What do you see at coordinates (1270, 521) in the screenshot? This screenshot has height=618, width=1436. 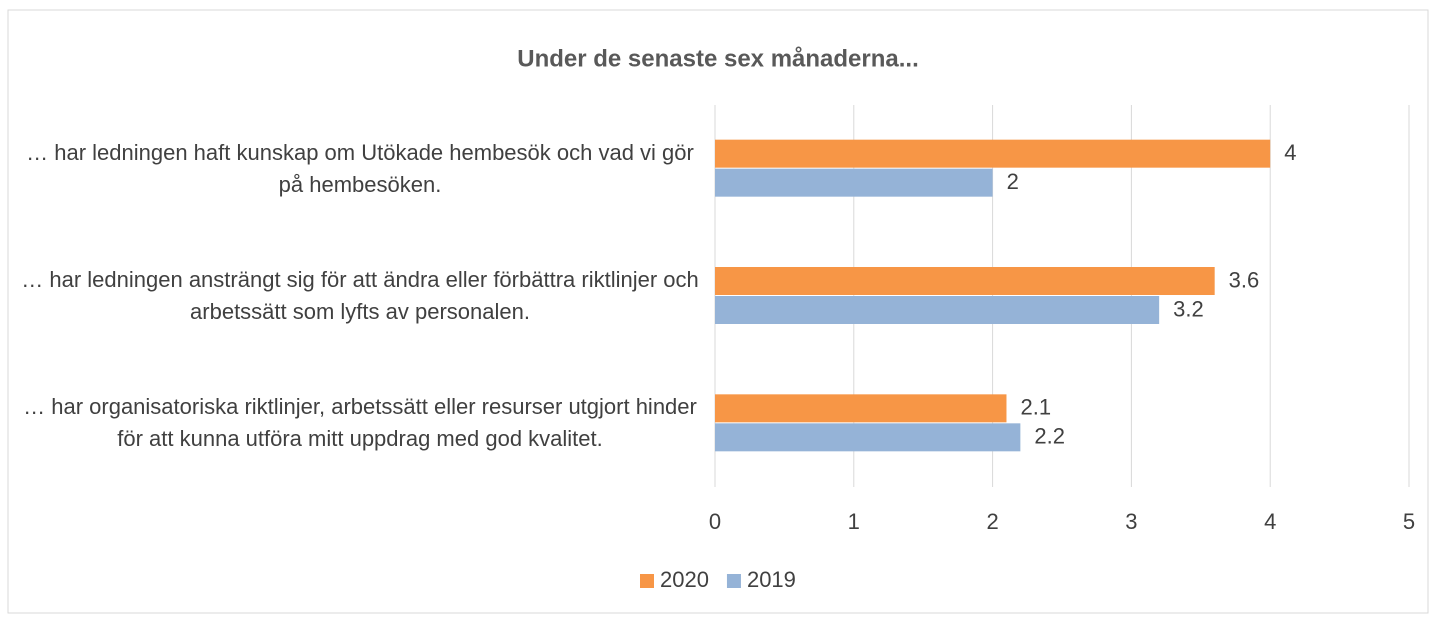 I see `x-tick-label: 4` at bounding box center [1270, 521].